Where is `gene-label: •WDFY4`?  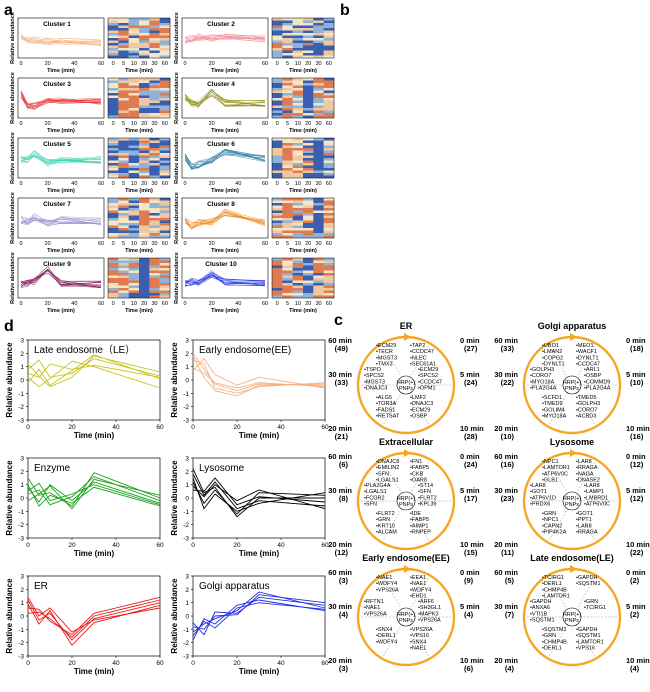
gene-label: •WDFY4 is located at coordinates (420, 590).